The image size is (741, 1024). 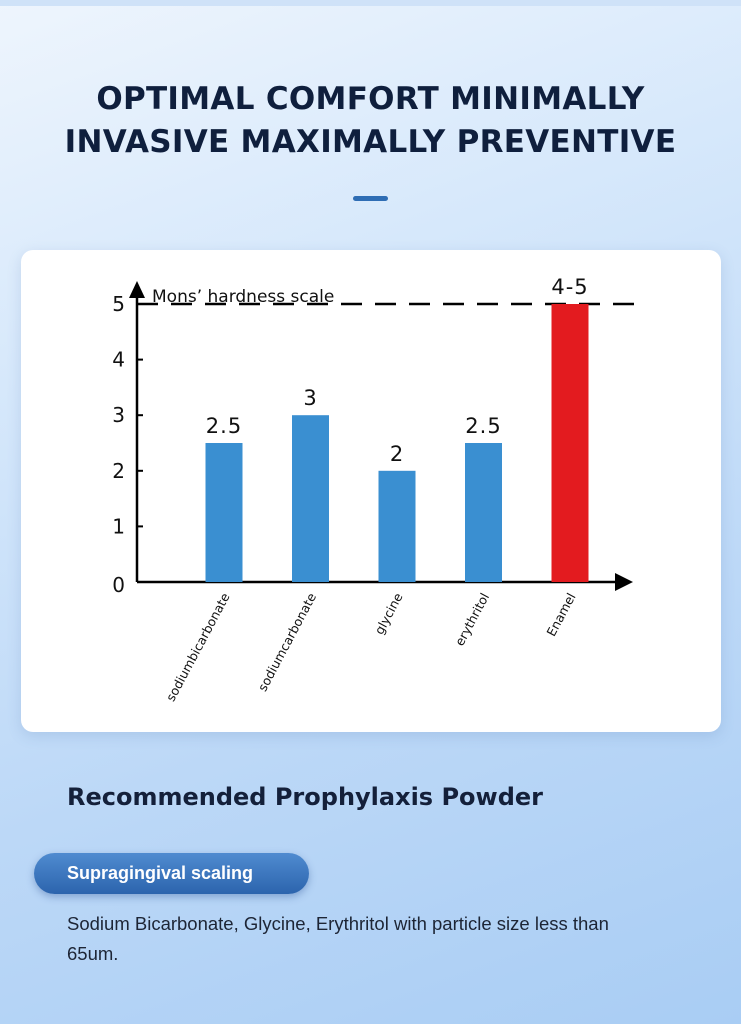 I want to click on bar-sodiumcarbonate, so click(x=310, y=498).